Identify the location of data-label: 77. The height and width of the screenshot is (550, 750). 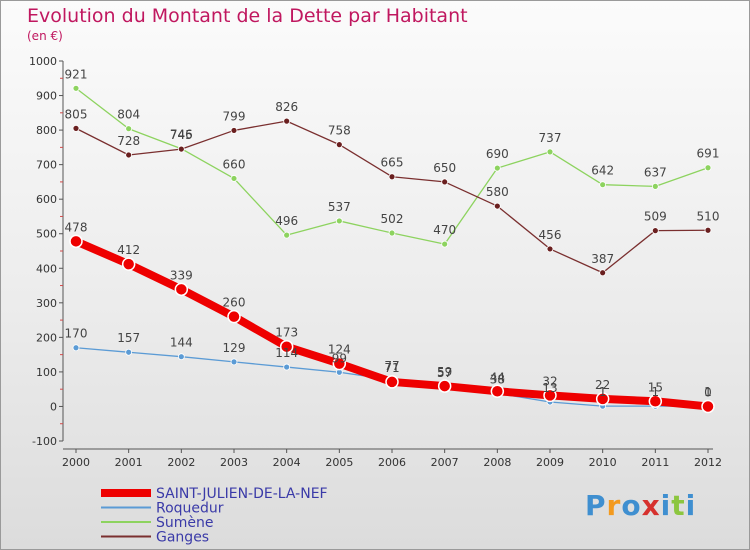
(391, 366).